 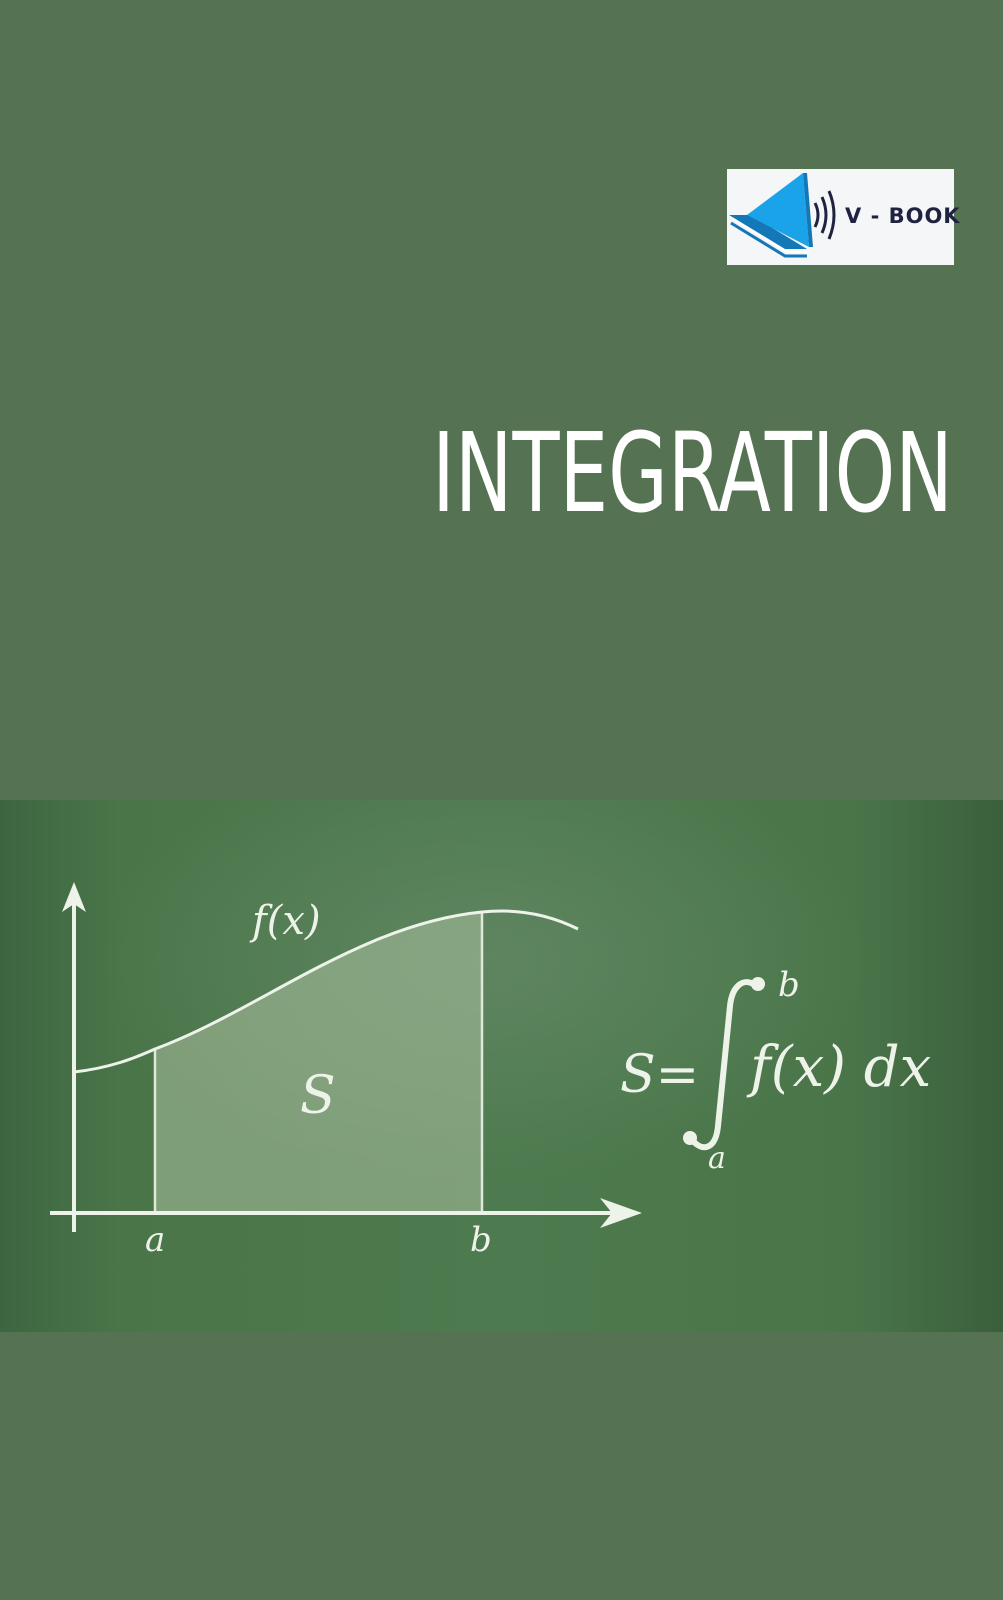 I want to click on formula-integrand: f(x) dx, so click(x=838, y=1067).